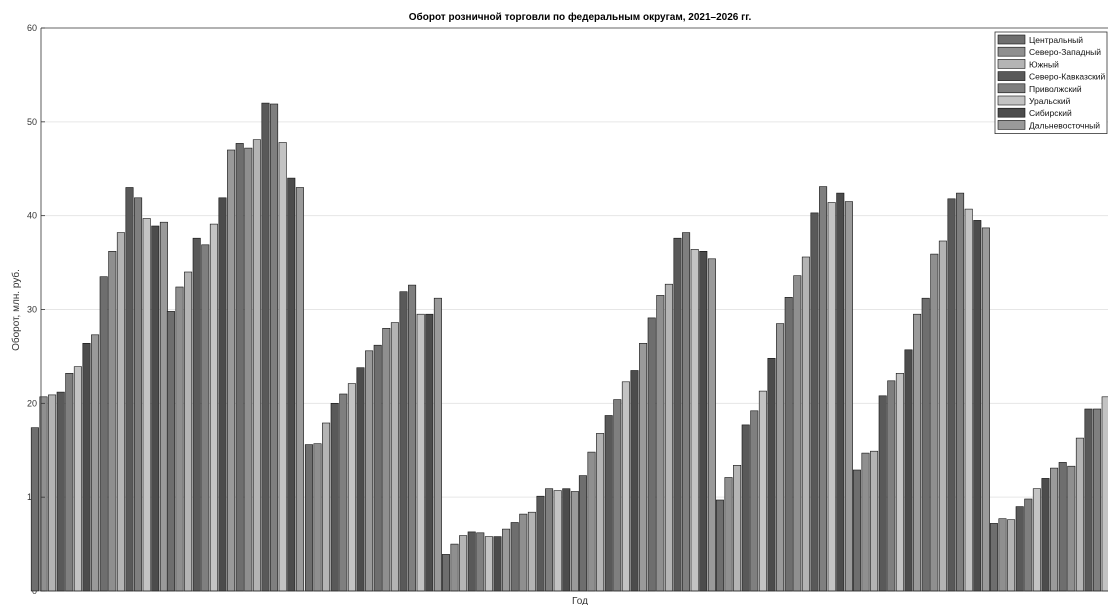 Image resolution: width=1108 pixels, height=605 pixels. What do you see at coordinates (1065, 52) in the screenshot?
I see `legend-label: Северо-Западный` at bounding box center [1065, 52].